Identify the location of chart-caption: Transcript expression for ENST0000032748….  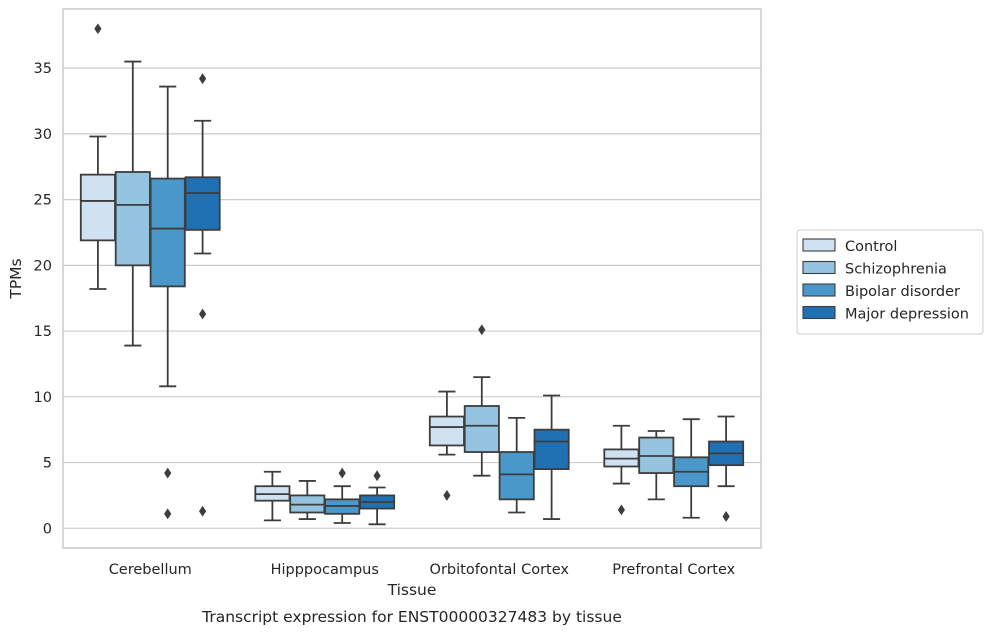
(411, 617).